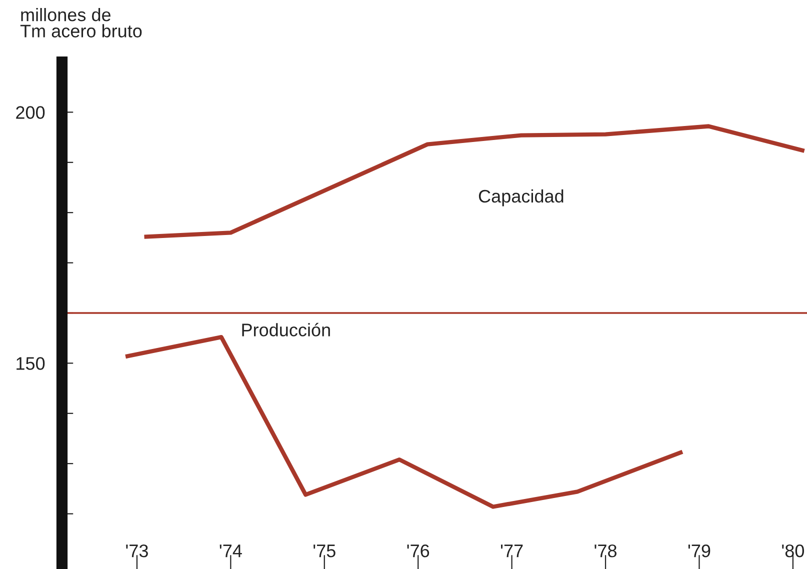 Image resolution: width=807 pixels, height=569 pixels. I want to click on x-tick-label: '80, so click(793, 551).